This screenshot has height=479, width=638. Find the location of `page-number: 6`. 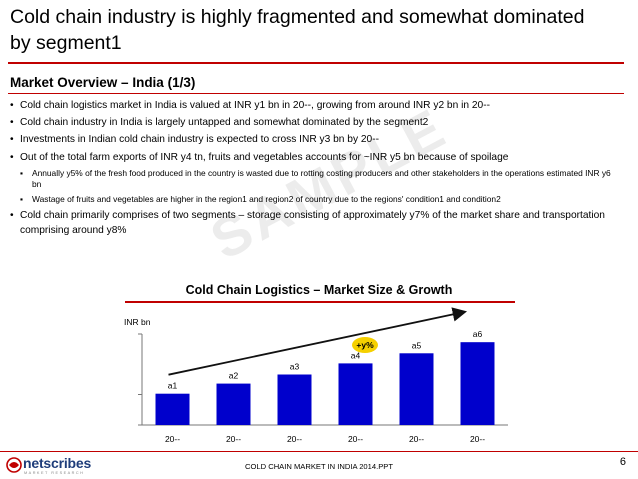

page-number: 6 is located at coordinates (622, 462).